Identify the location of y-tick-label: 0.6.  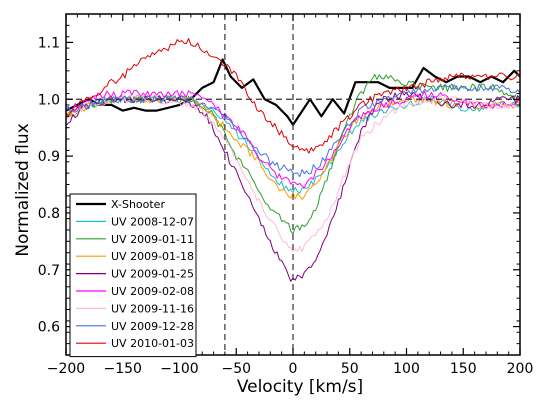
(49, 328).